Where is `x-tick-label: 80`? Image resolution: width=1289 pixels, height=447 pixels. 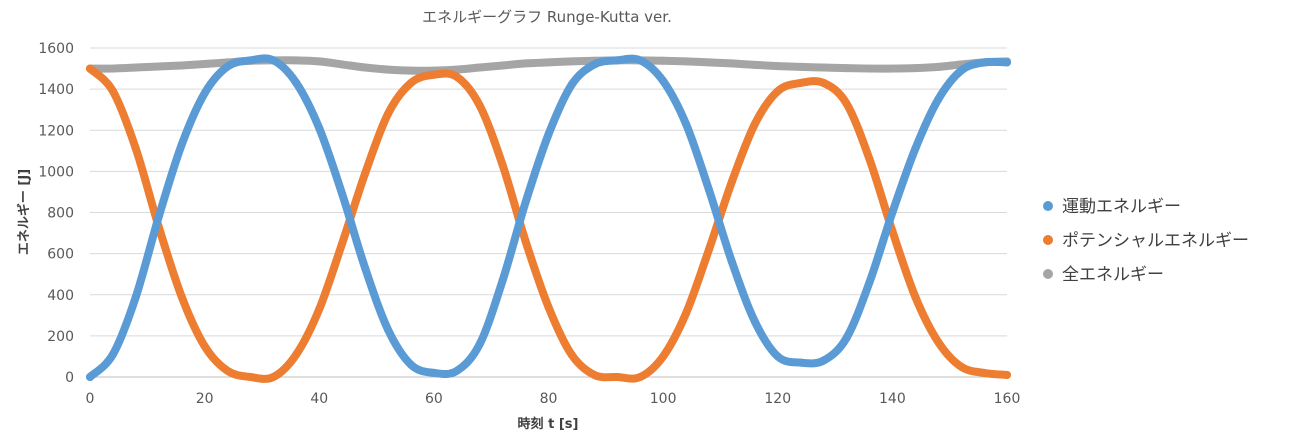 x-tick-label: 80 is located at coordinates (549, 399).